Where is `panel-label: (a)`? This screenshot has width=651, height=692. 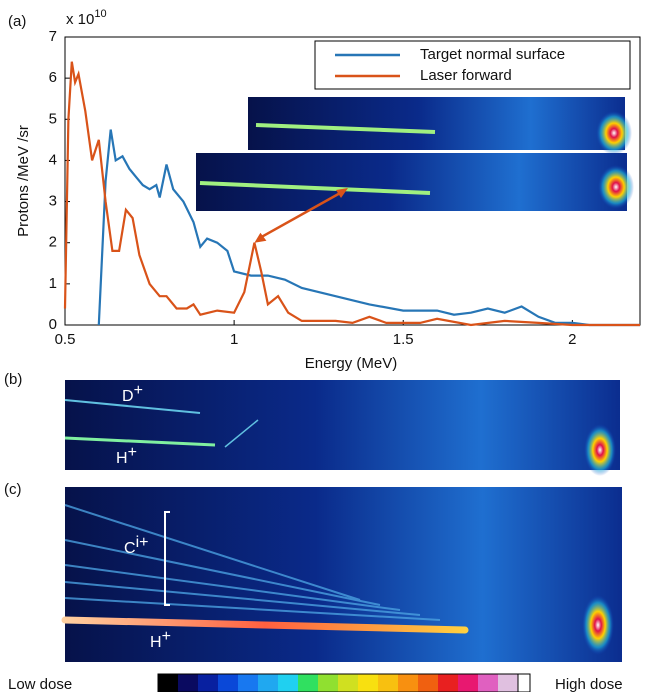 panel-label: (a) is located at coordinates (17, 21).